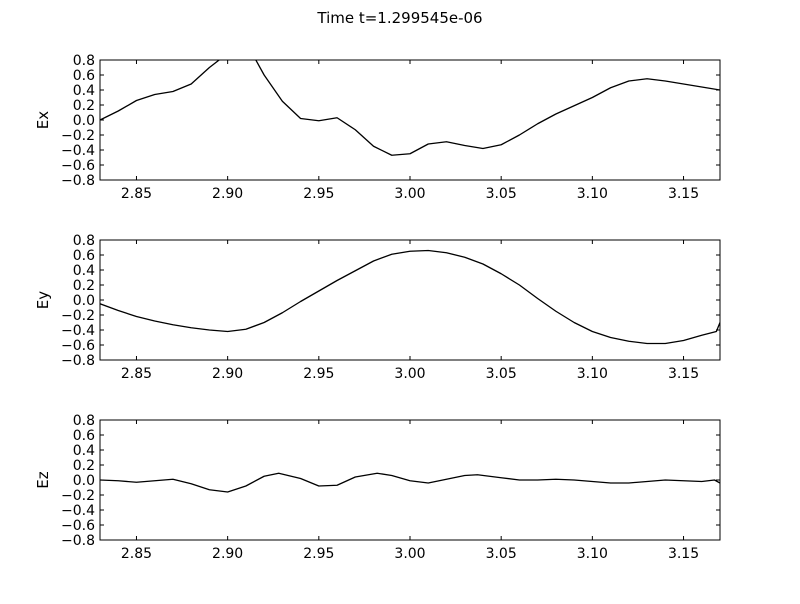 This screenshot has width=800, height=604. What do you see at coordinates (43, 300) in the screenshot?
I see `y-axis-label: Ey` at bounding box center [43, 300].